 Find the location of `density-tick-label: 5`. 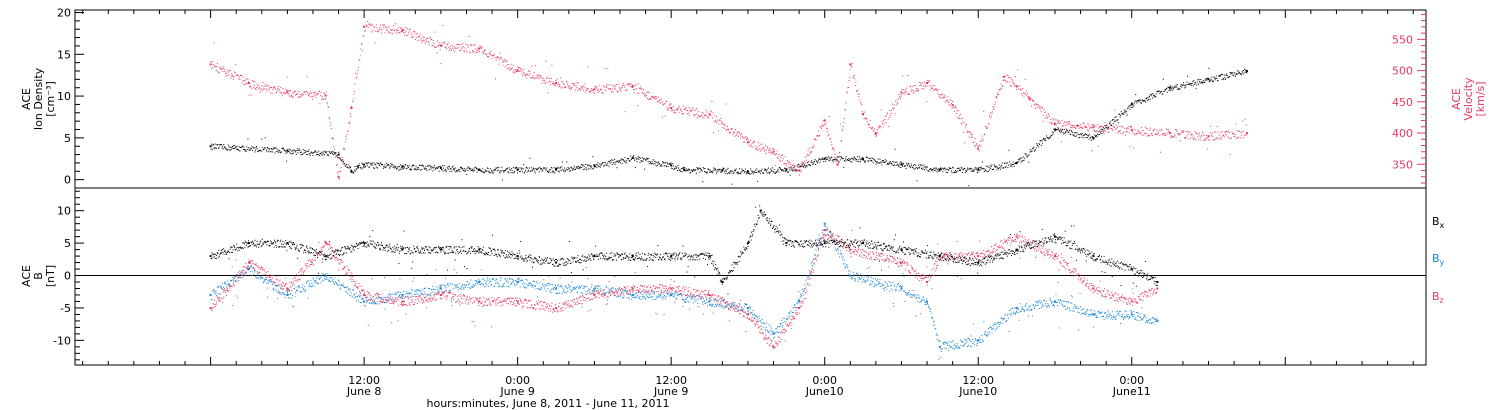

density-tick-label: 5 is located at coordinates (67, 138).